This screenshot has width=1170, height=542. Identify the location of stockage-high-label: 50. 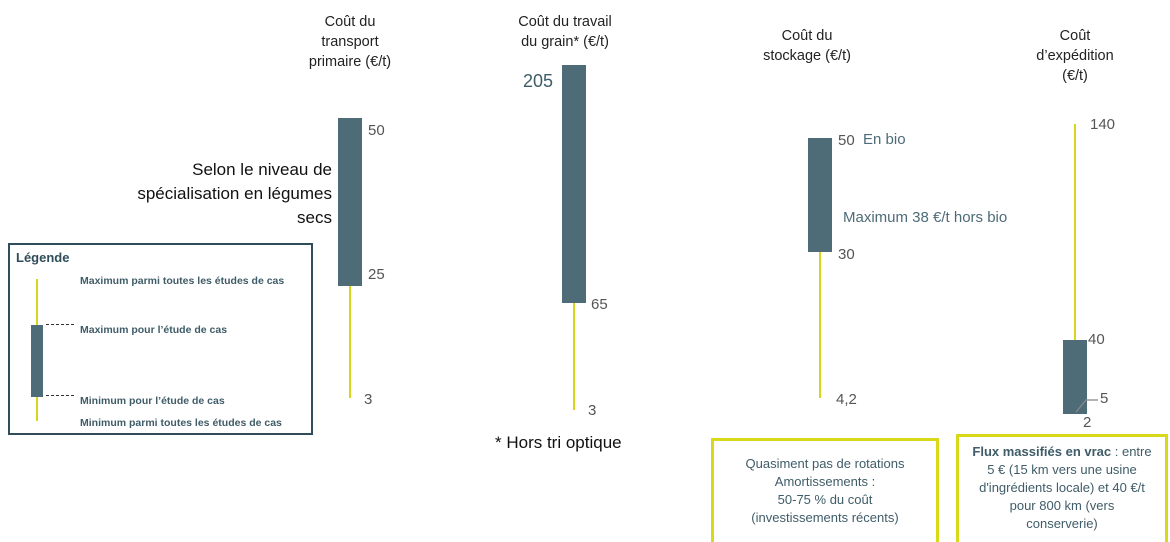
(846, 140).